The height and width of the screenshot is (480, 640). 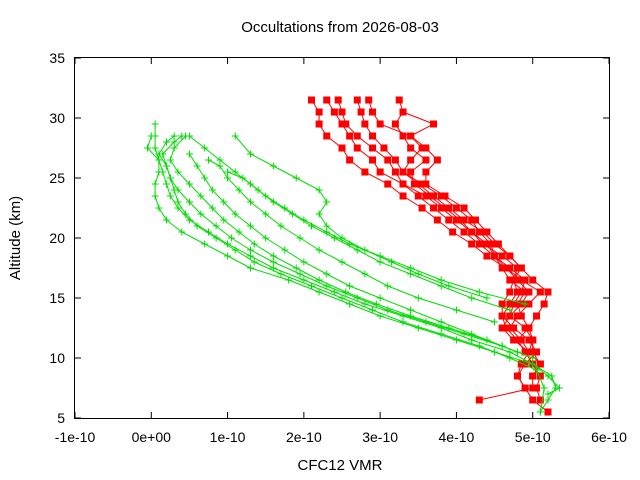 I want to click on x-tick-label: 1e-10, so click(x=228, y=437).